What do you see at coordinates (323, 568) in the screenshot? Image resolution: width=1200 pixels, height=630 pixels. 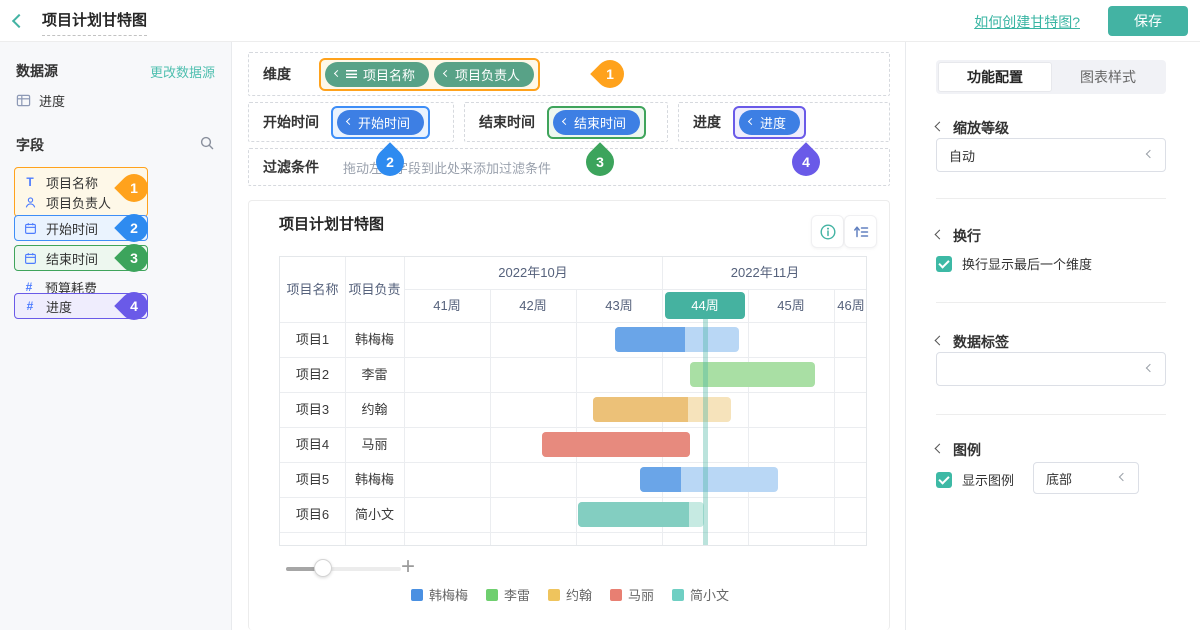 I see `zoom-slider-handle` at bounding box center [323, 568].